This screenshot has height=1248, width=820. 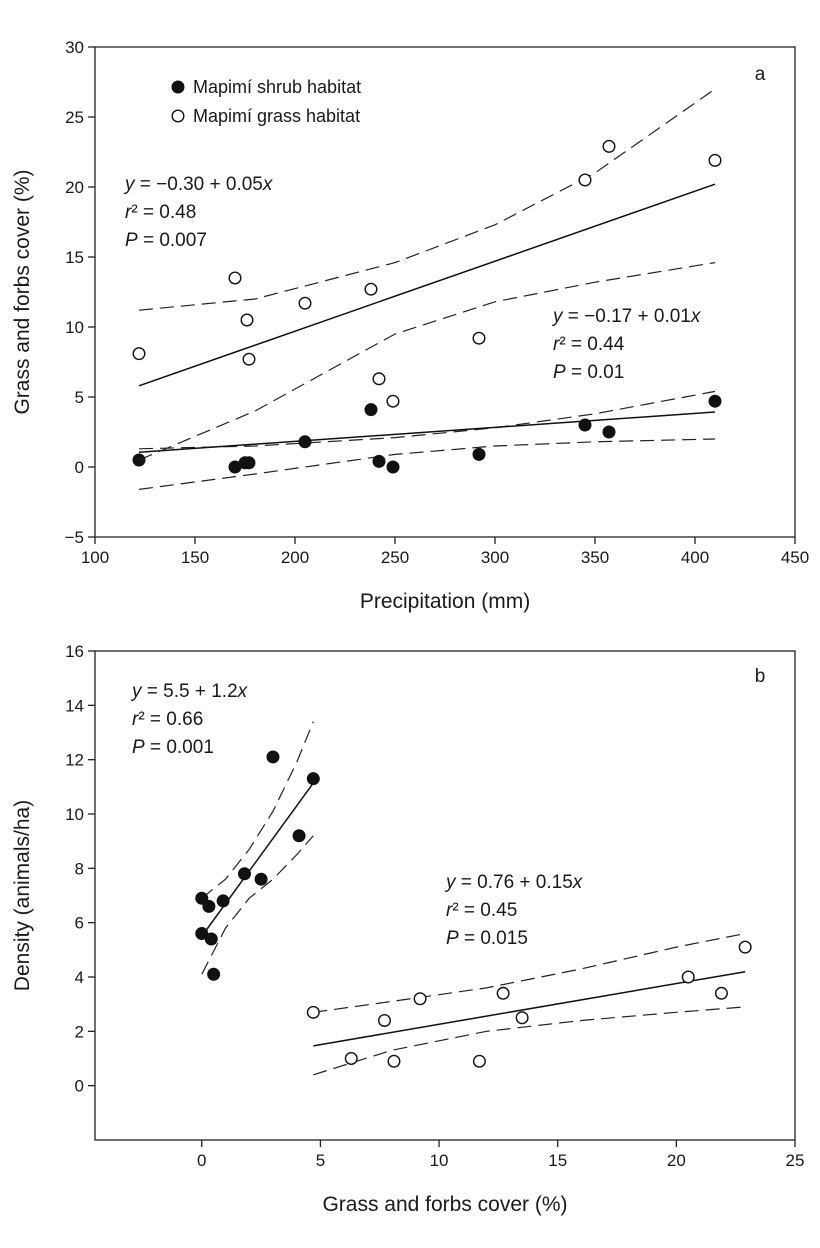 I want to click on y-axis-title: Density (animals/ha), so click(x=22, y=895).